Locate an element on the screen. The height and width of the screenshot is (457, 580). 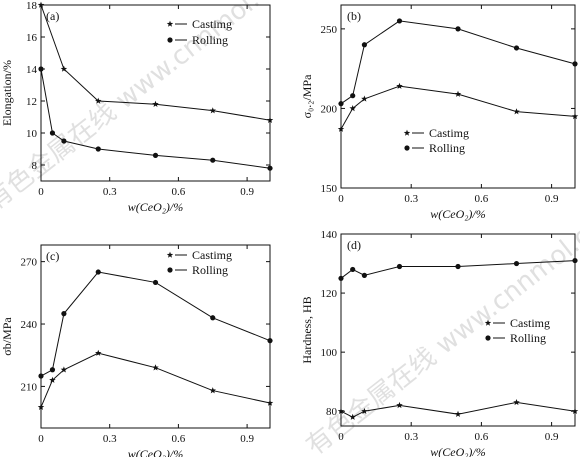
y-tick-label: 100 is located at coordinates (329, 353).